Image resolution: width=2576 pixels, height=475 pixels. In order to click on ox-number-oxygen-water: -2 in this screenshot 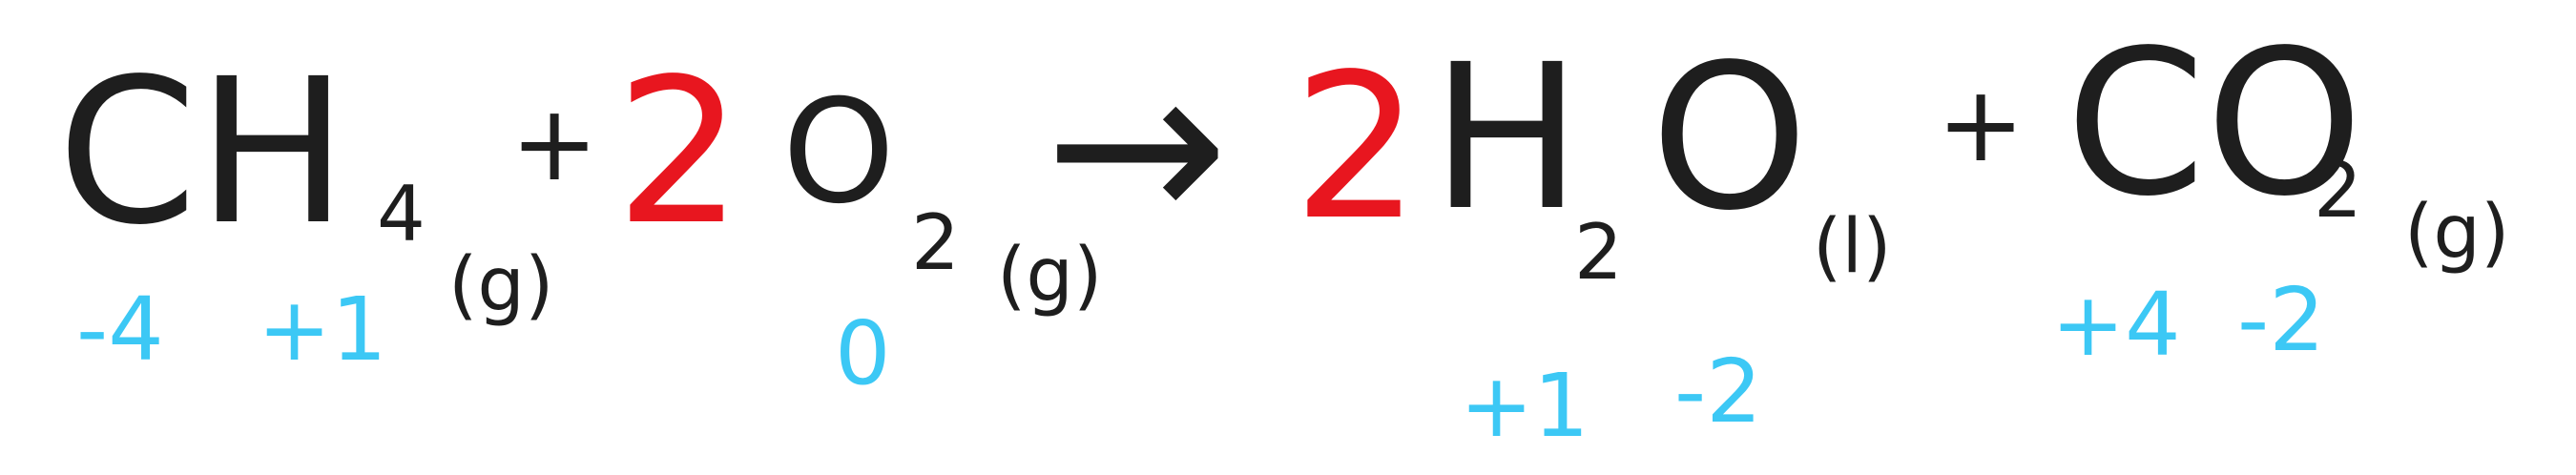, I will do `click(1718, 392)`.